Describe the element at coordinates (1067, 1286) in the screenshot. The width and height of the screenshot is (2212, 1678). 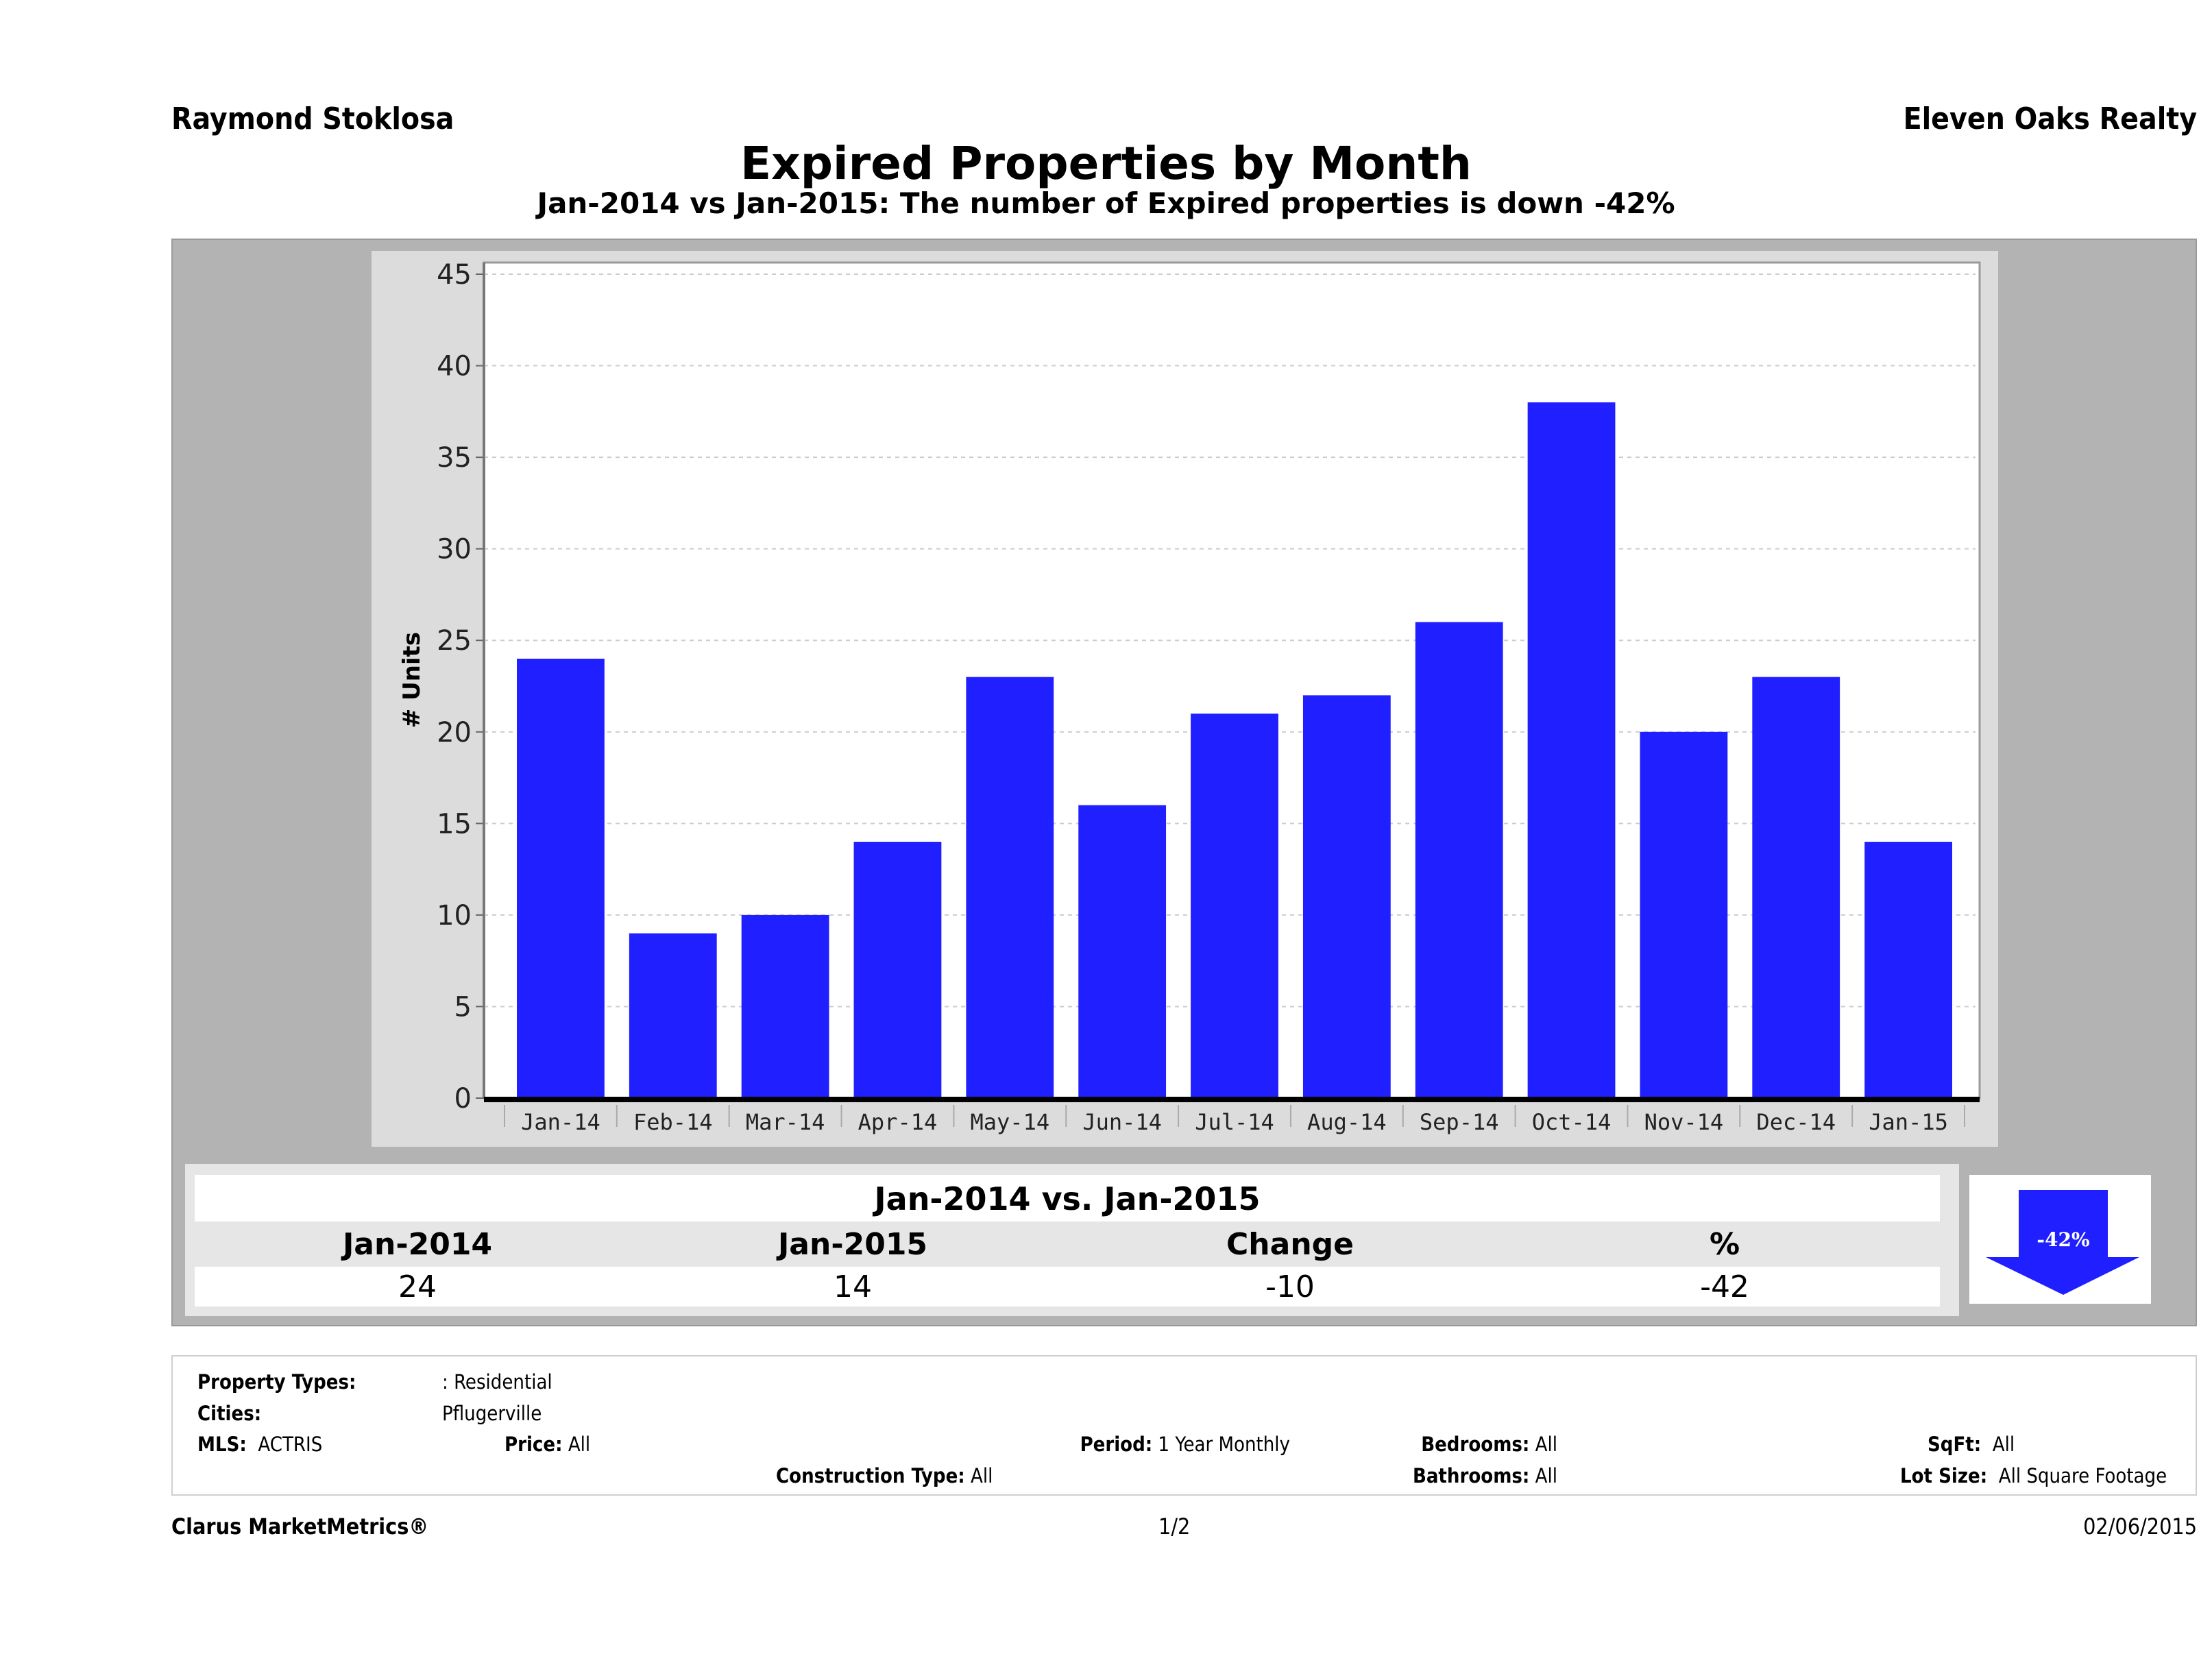
I see `summary-value-row: 24 14 -10 -42` at that location.